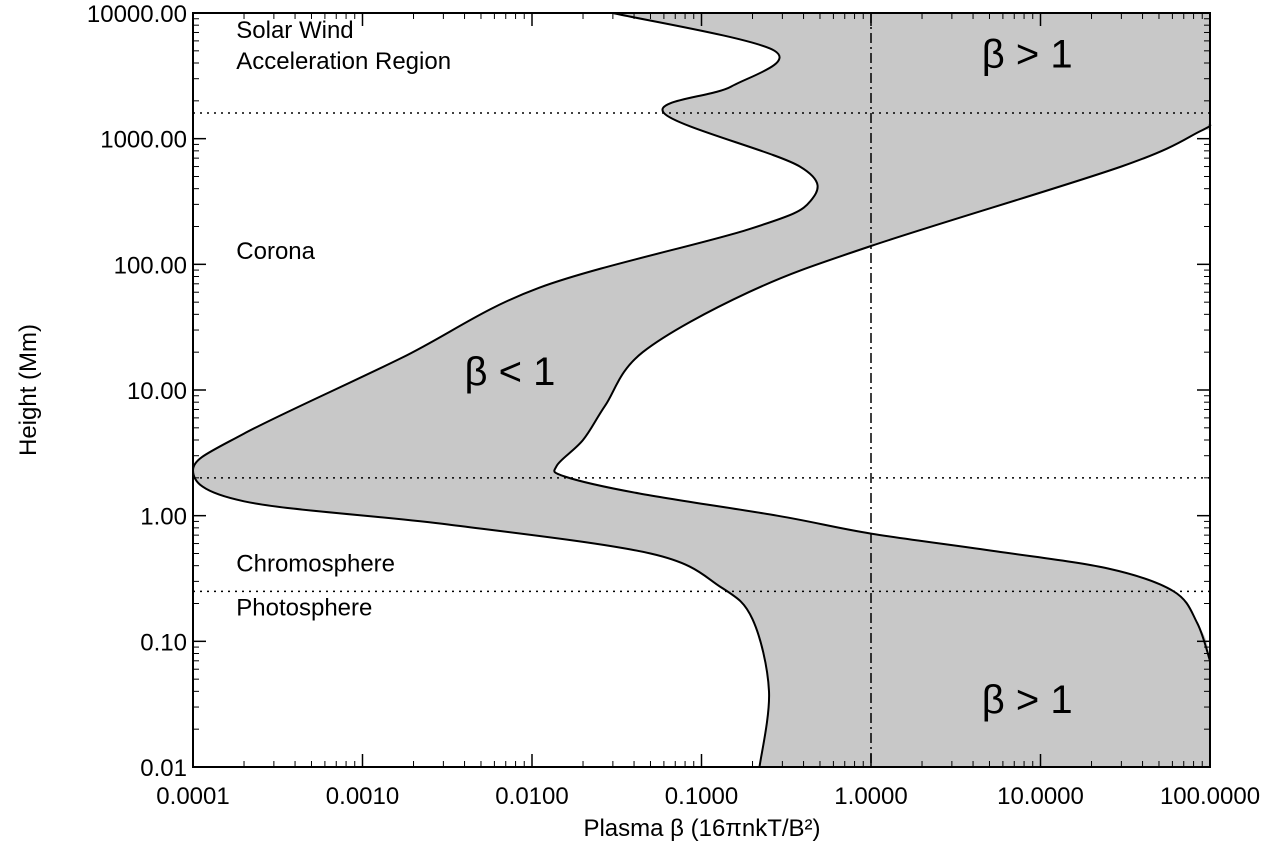  Describe the element at coordinates (163, 768) in the screenshot. I see `y-tick-label: 0.01` at that location.